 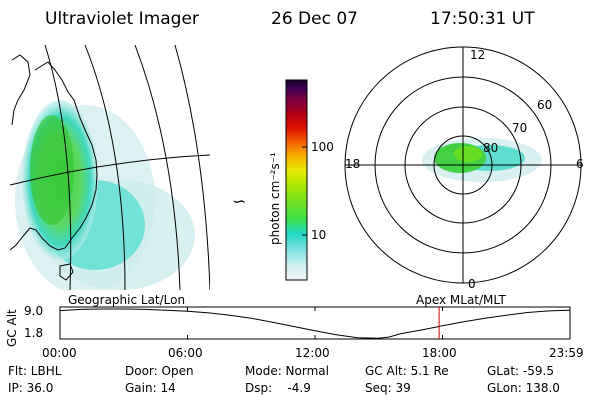 What do you see at coordinates (388, 388) in the screenshot?
I see `status-seq: Seq: 39` at bounding box center [388, 388].